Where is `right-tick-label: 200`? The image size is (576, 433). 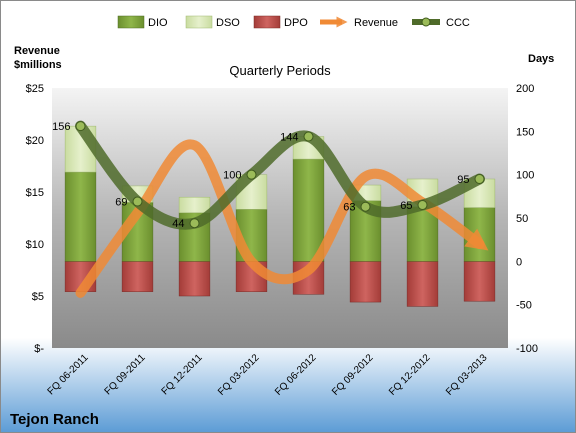 right-tick-label: 200 is located at coordinates (525, 89).